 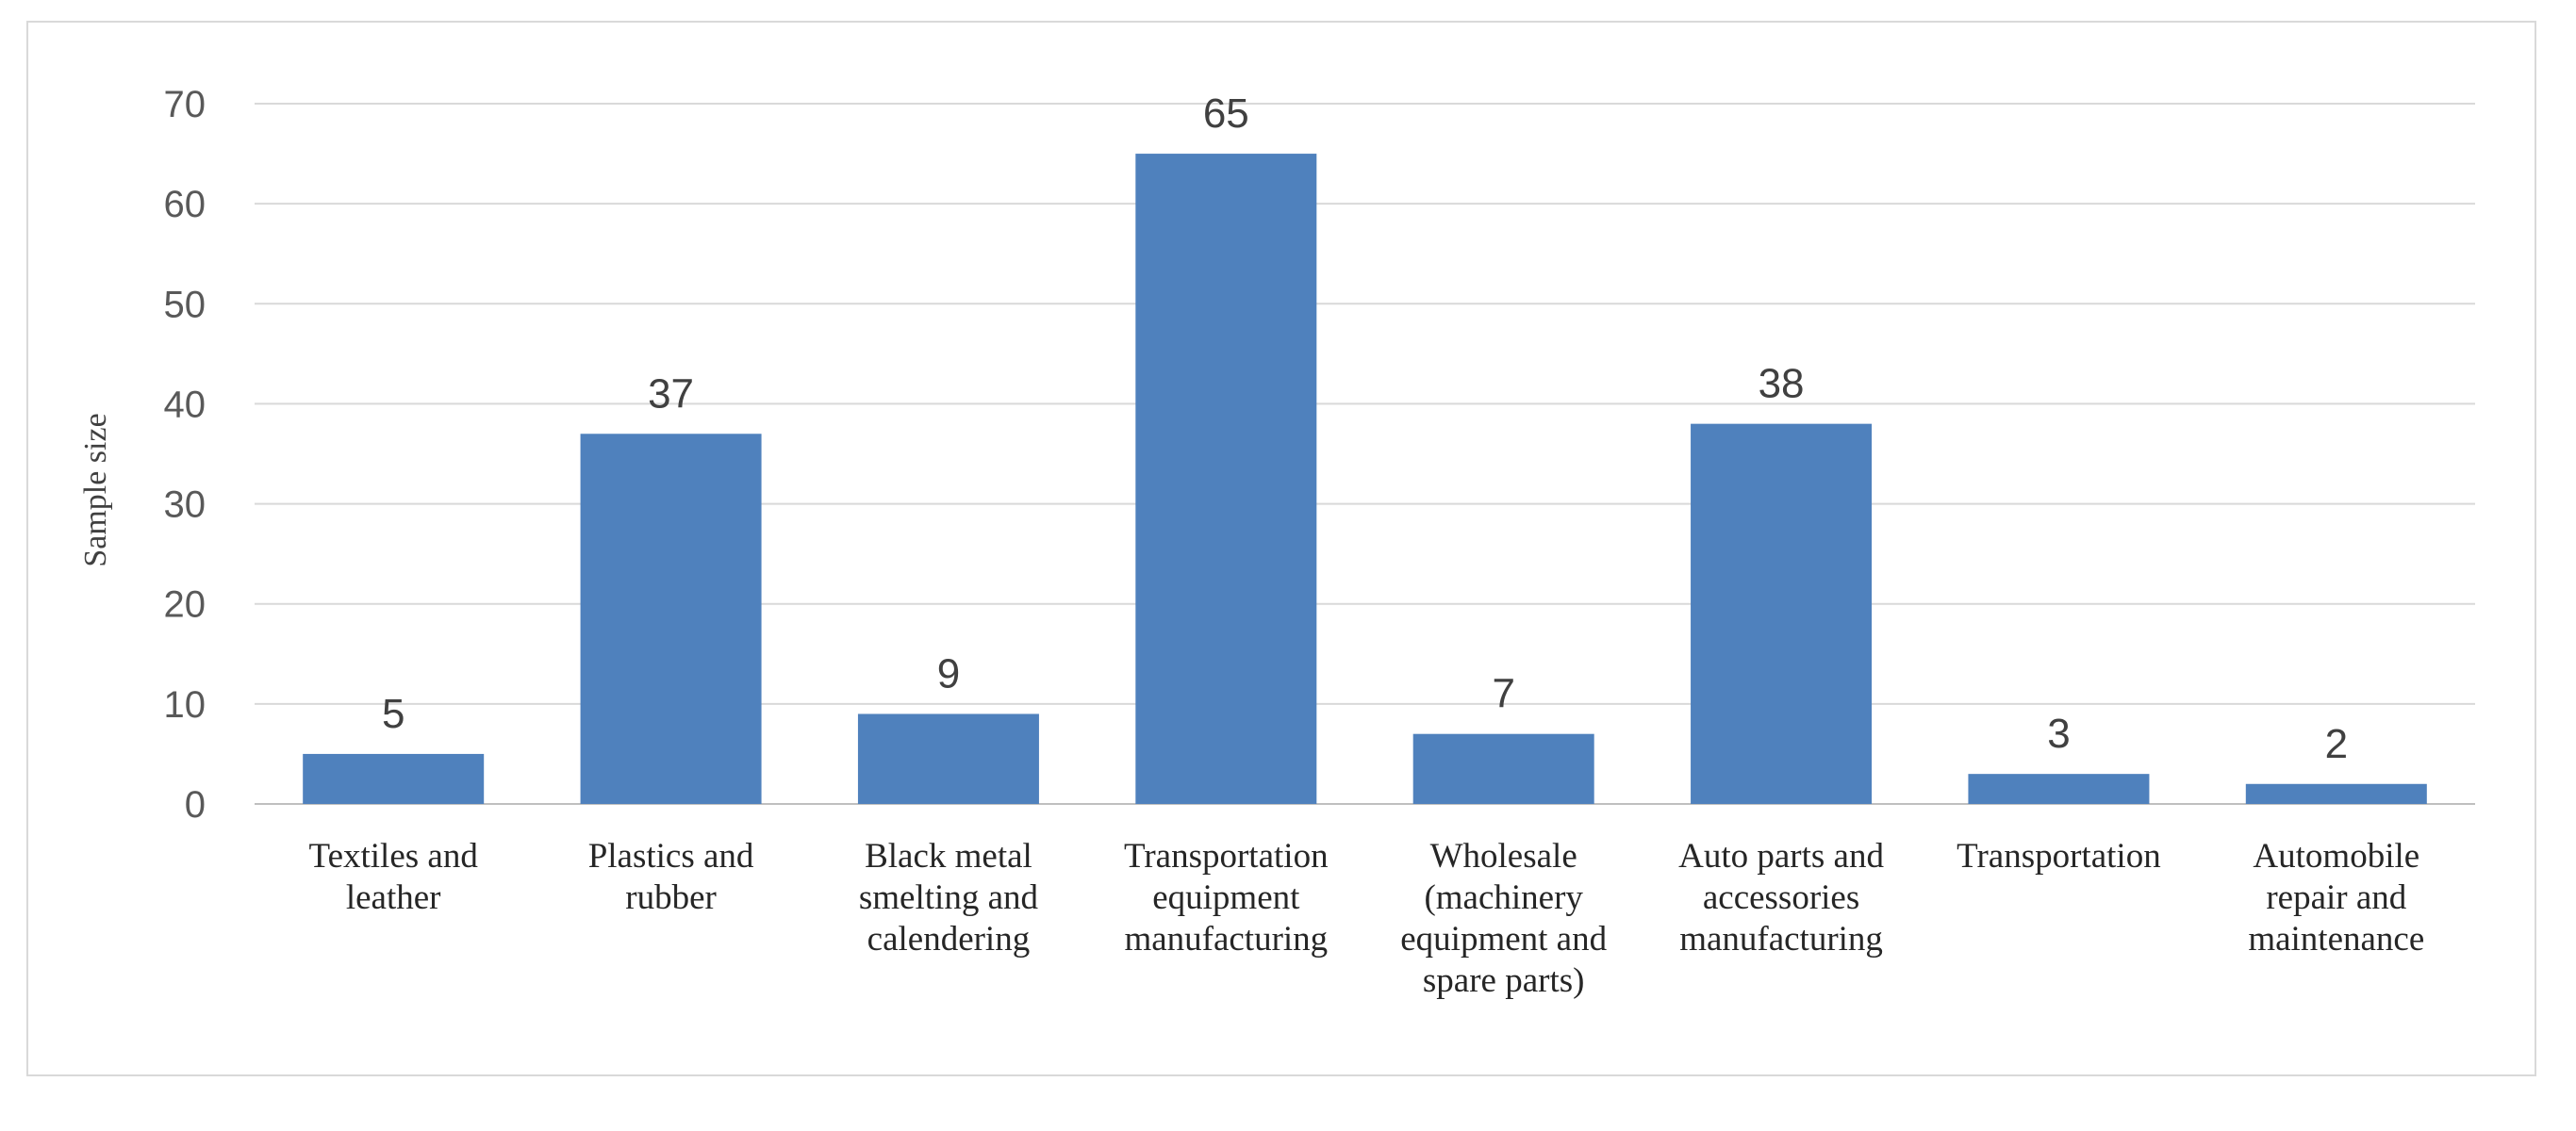 I want to click on y-axis-label: Sample size, so click(x=95, y=490).